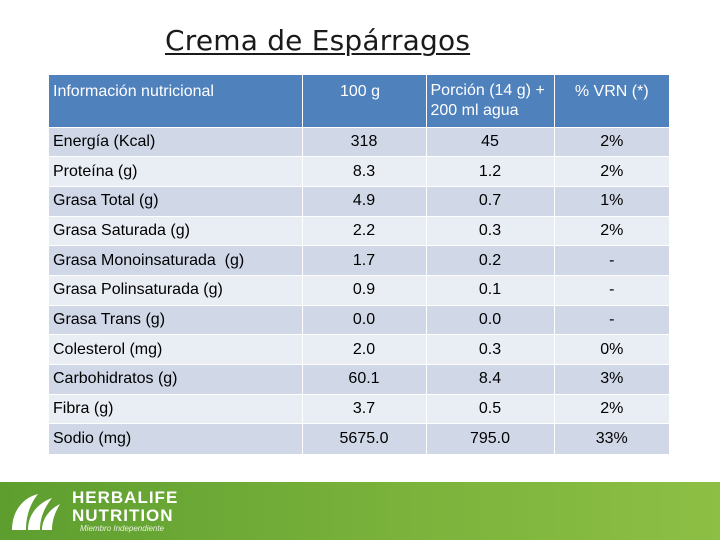 The image size is (720, 540). Describe the element at coordinates (364, 171) in the screenshot. I see `row-value-100g: 8.3` at that location.